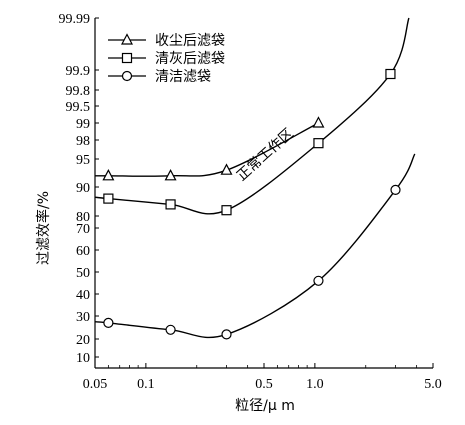 The image size is (465, 425). Describe the element at coordinates (83, 251) in the screenshot. I see `y-tick-label: 60` at that location.